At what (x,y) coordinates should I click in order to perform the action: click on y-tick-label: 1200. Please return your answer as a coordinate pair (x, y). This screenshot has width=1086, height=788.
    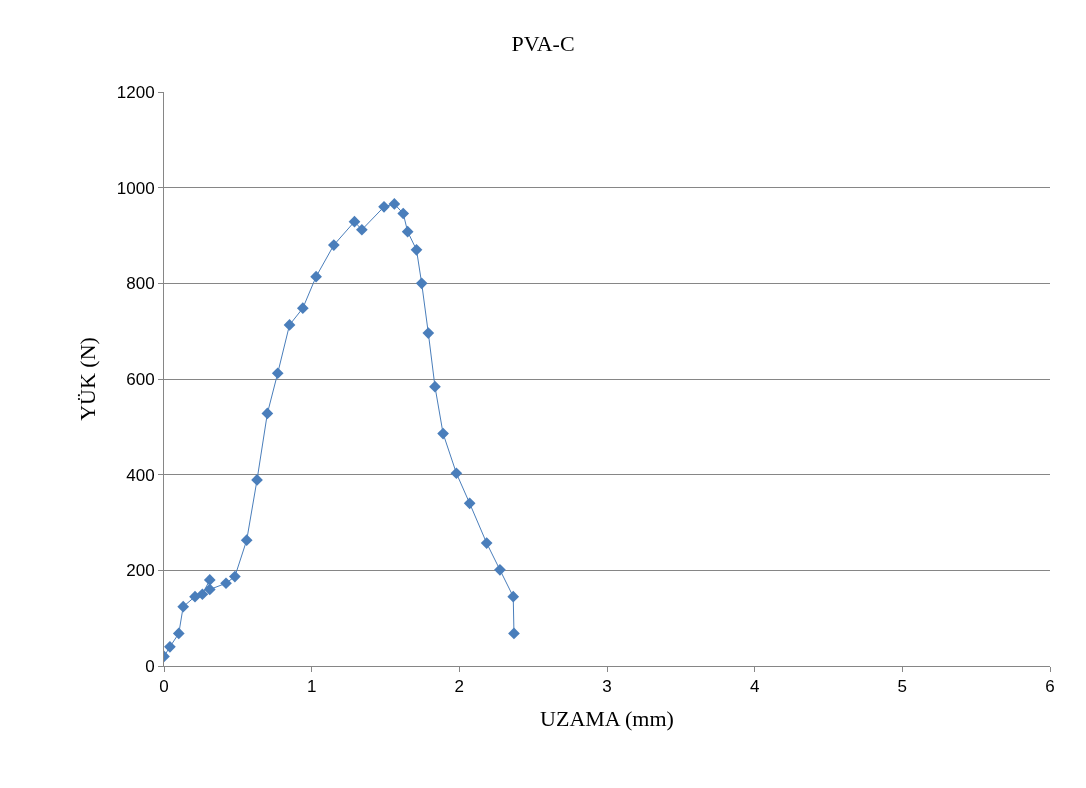
    Looking at the image, I should click on (135, 92).